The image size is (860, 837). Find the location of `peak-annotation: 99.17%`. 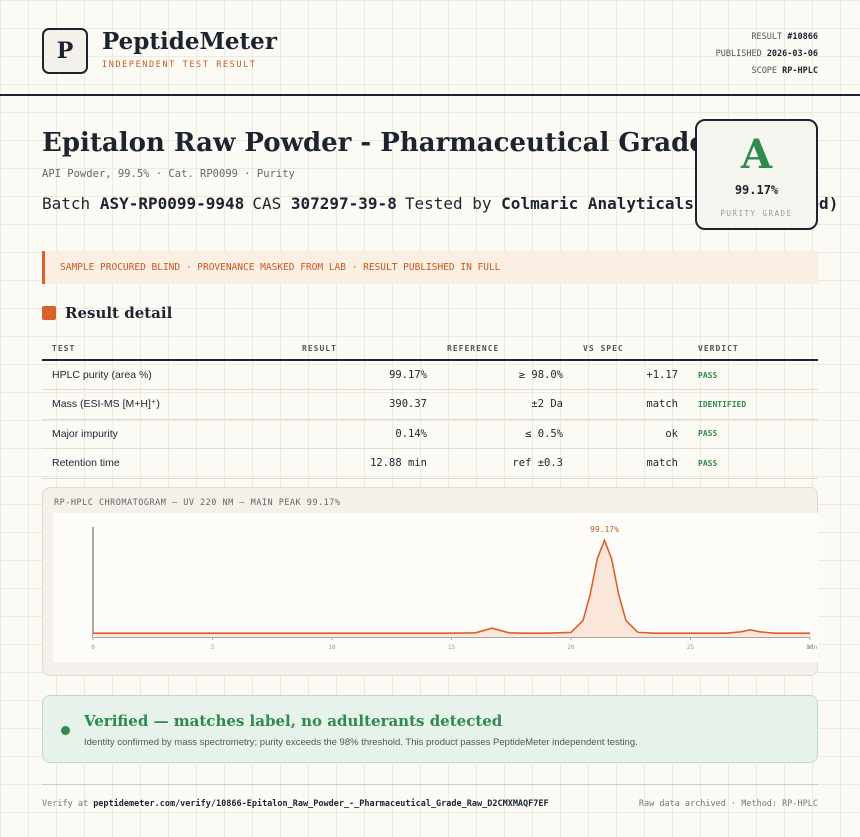

peak-annotation: 99.17% is located at coordinates (604, 529).